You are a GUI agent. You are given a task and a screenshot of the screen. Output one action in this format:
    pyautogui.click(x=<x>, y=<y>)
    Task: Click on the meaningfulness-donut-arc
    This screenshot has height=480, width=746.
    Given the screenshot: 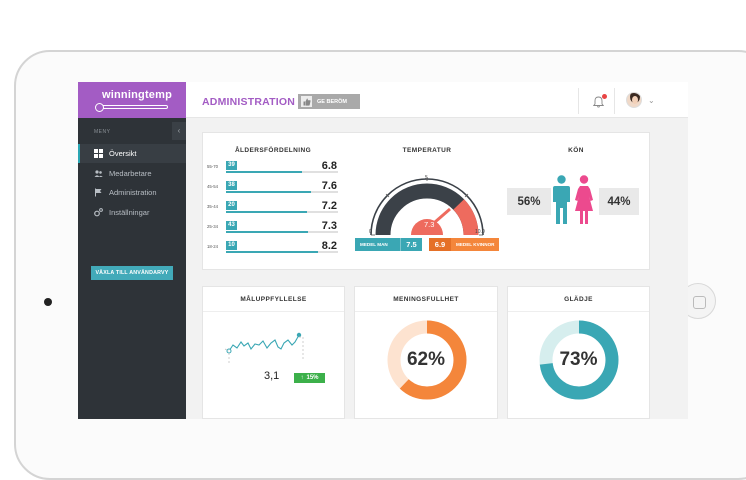 What is the action you would take?
    pyautogui.click(x=427, y=360)
    